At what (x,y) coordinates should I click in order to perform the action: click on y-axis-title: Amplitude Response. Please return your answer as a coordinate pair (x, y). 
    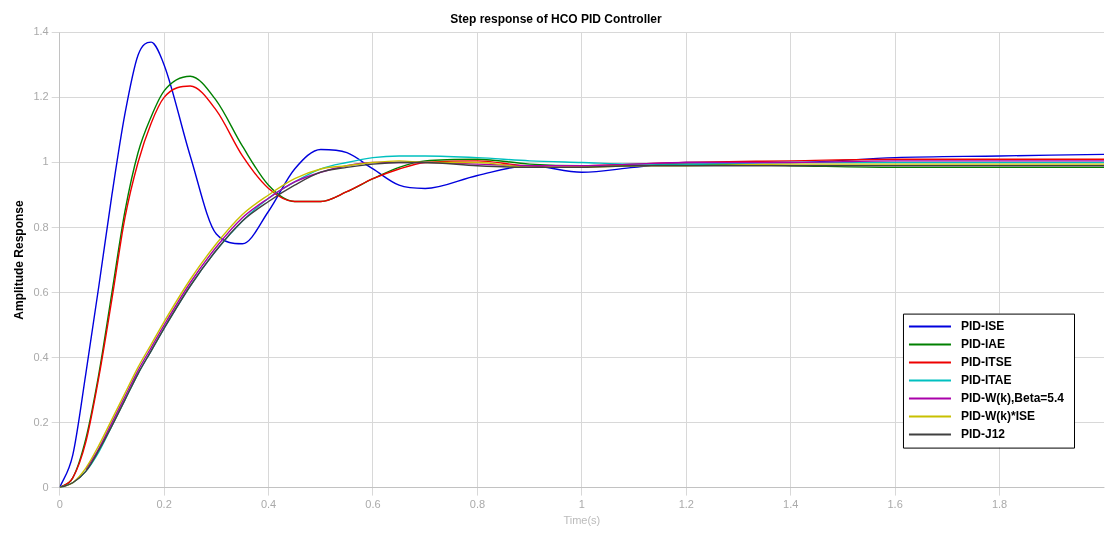
    Looking at the image, I should click on (18, 260).